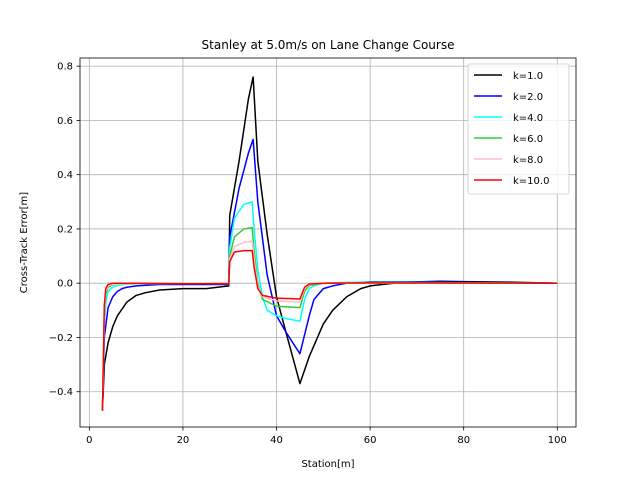  Describe the element at coordinates (557, 440) in the screenshot. I see `x-tick-label: 100` at that location.